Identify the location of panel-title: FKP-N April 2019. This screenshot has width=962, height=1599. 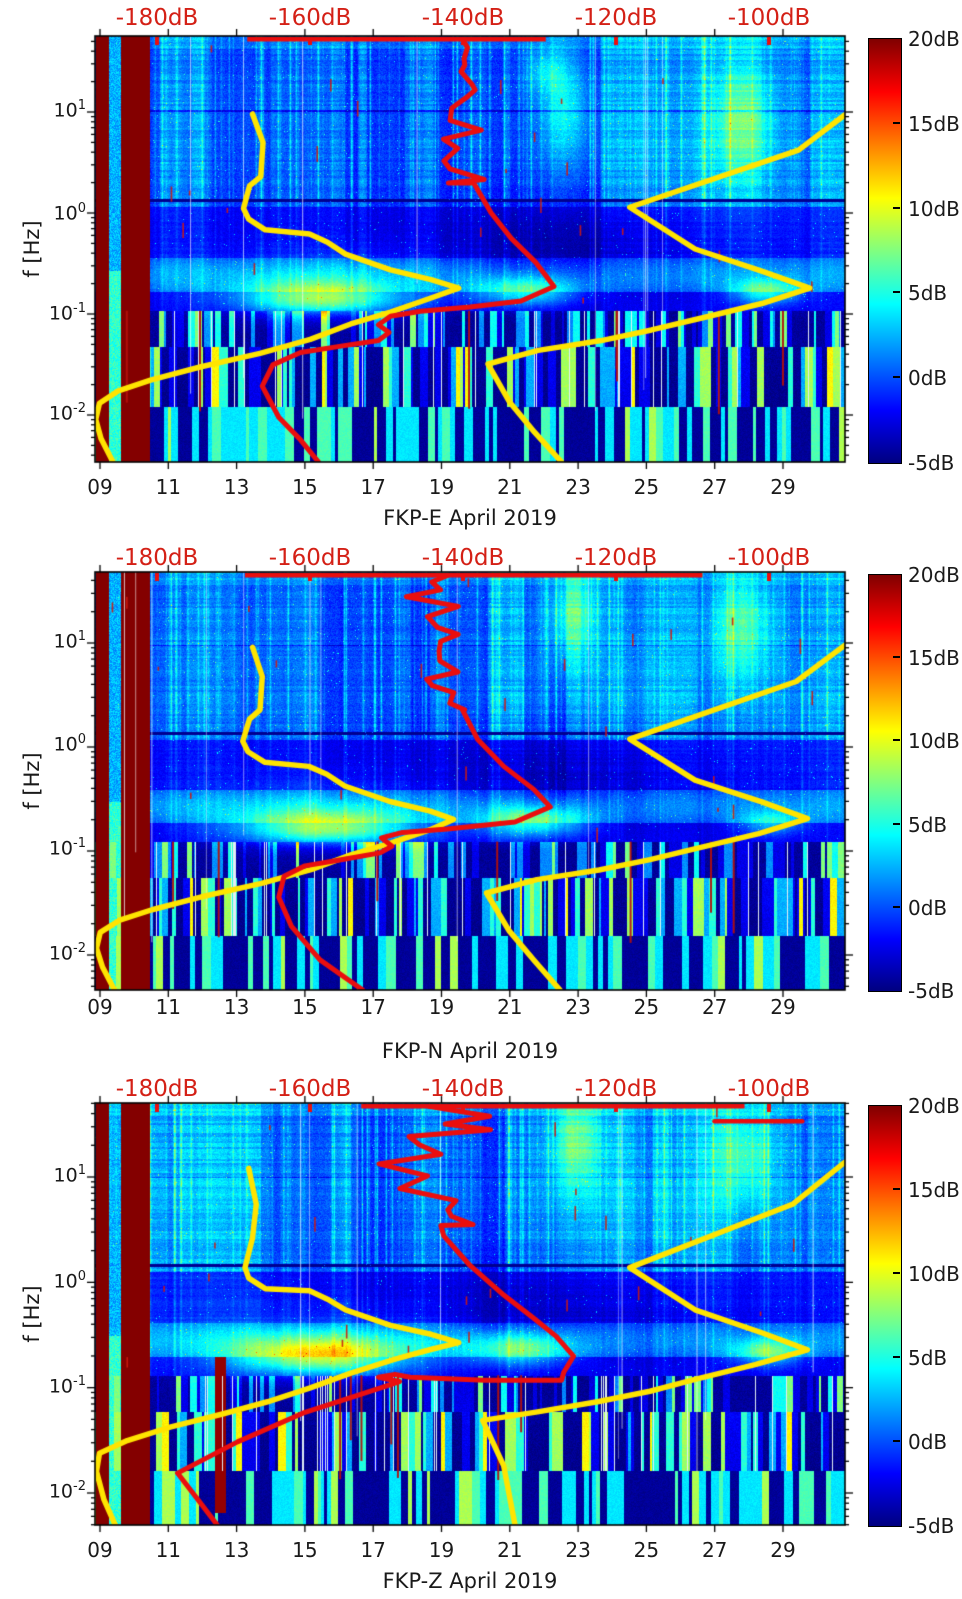
(470, 1051).